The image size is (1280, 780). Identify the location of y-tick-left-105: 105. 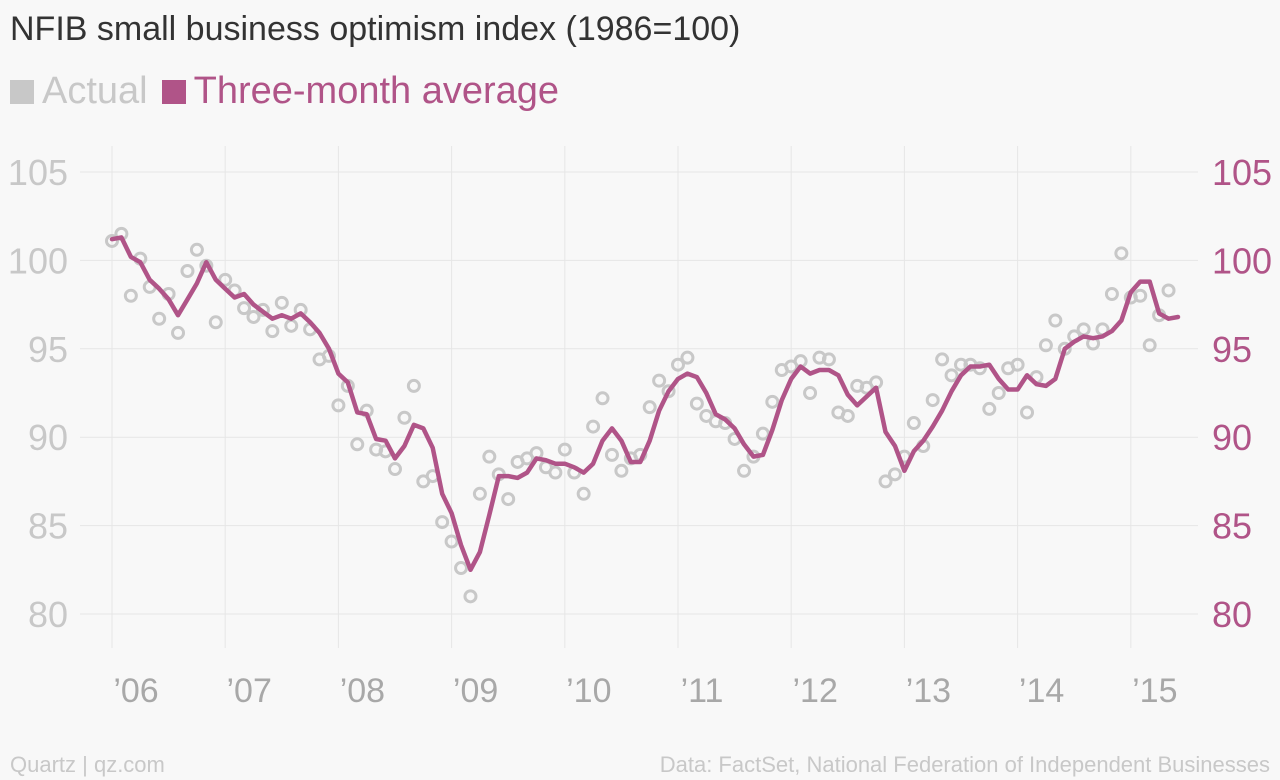
(38, 172).